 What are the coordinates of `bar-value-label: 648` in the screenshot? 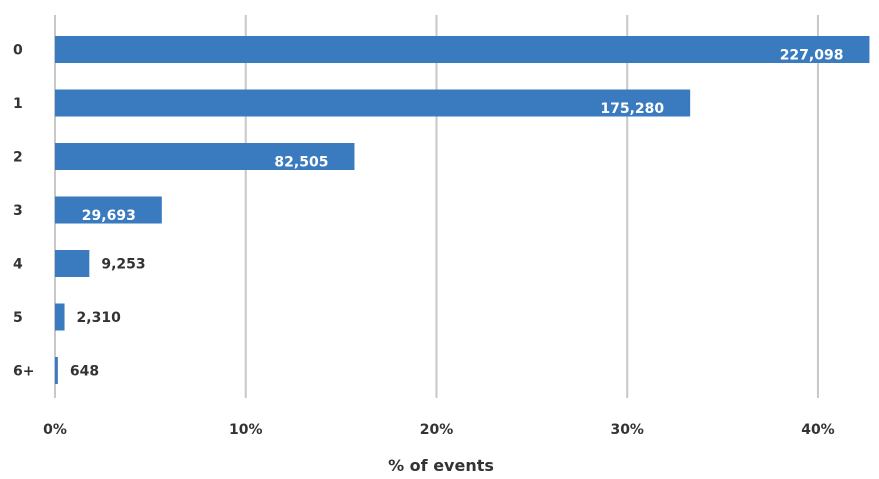 It's located at (84, 372).